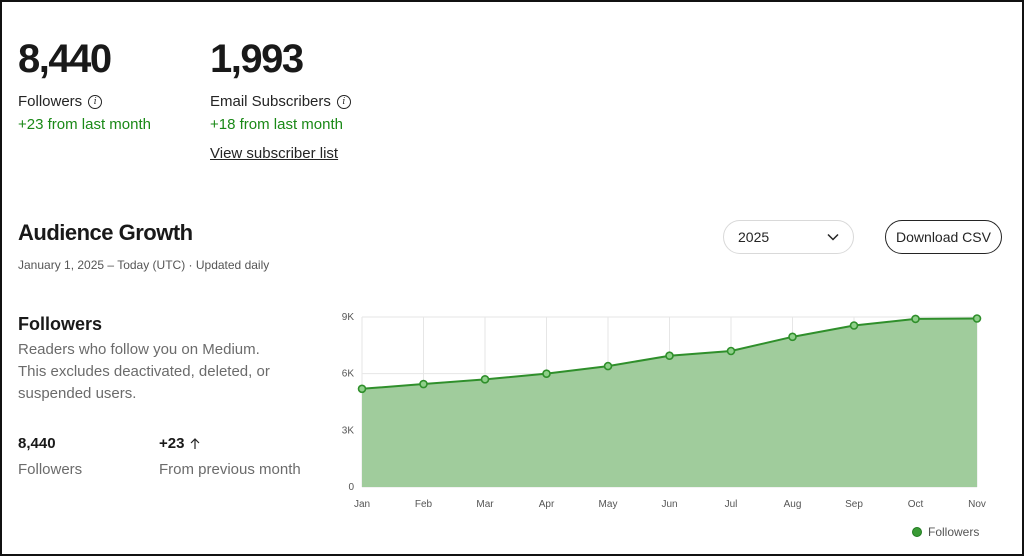  I want to click on chevron-down-icon, so click(833, 237).